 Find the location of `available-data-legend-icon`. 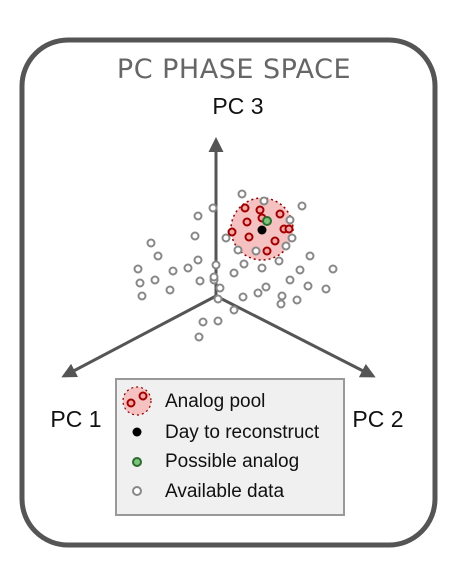

available-data-legend-icon is located at coordinates (137, 491).